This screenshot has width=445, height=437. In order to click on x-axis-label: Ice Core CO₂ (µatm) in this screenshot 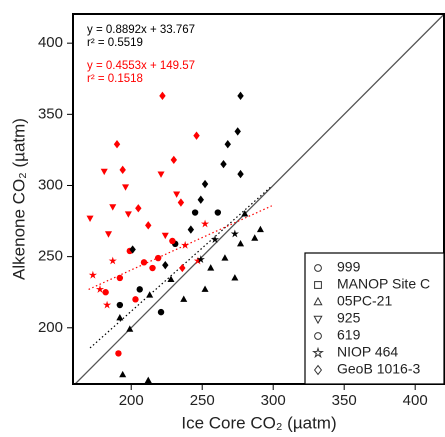, I will do `click(258, 422)`.